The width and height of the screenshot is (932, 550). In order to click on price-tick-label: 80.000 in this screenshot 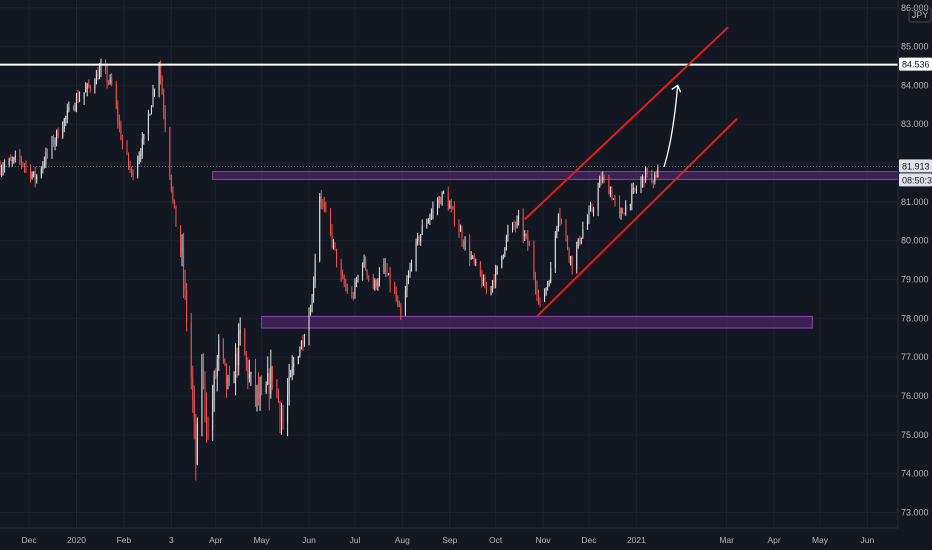, I will do `click(915, 241)`.